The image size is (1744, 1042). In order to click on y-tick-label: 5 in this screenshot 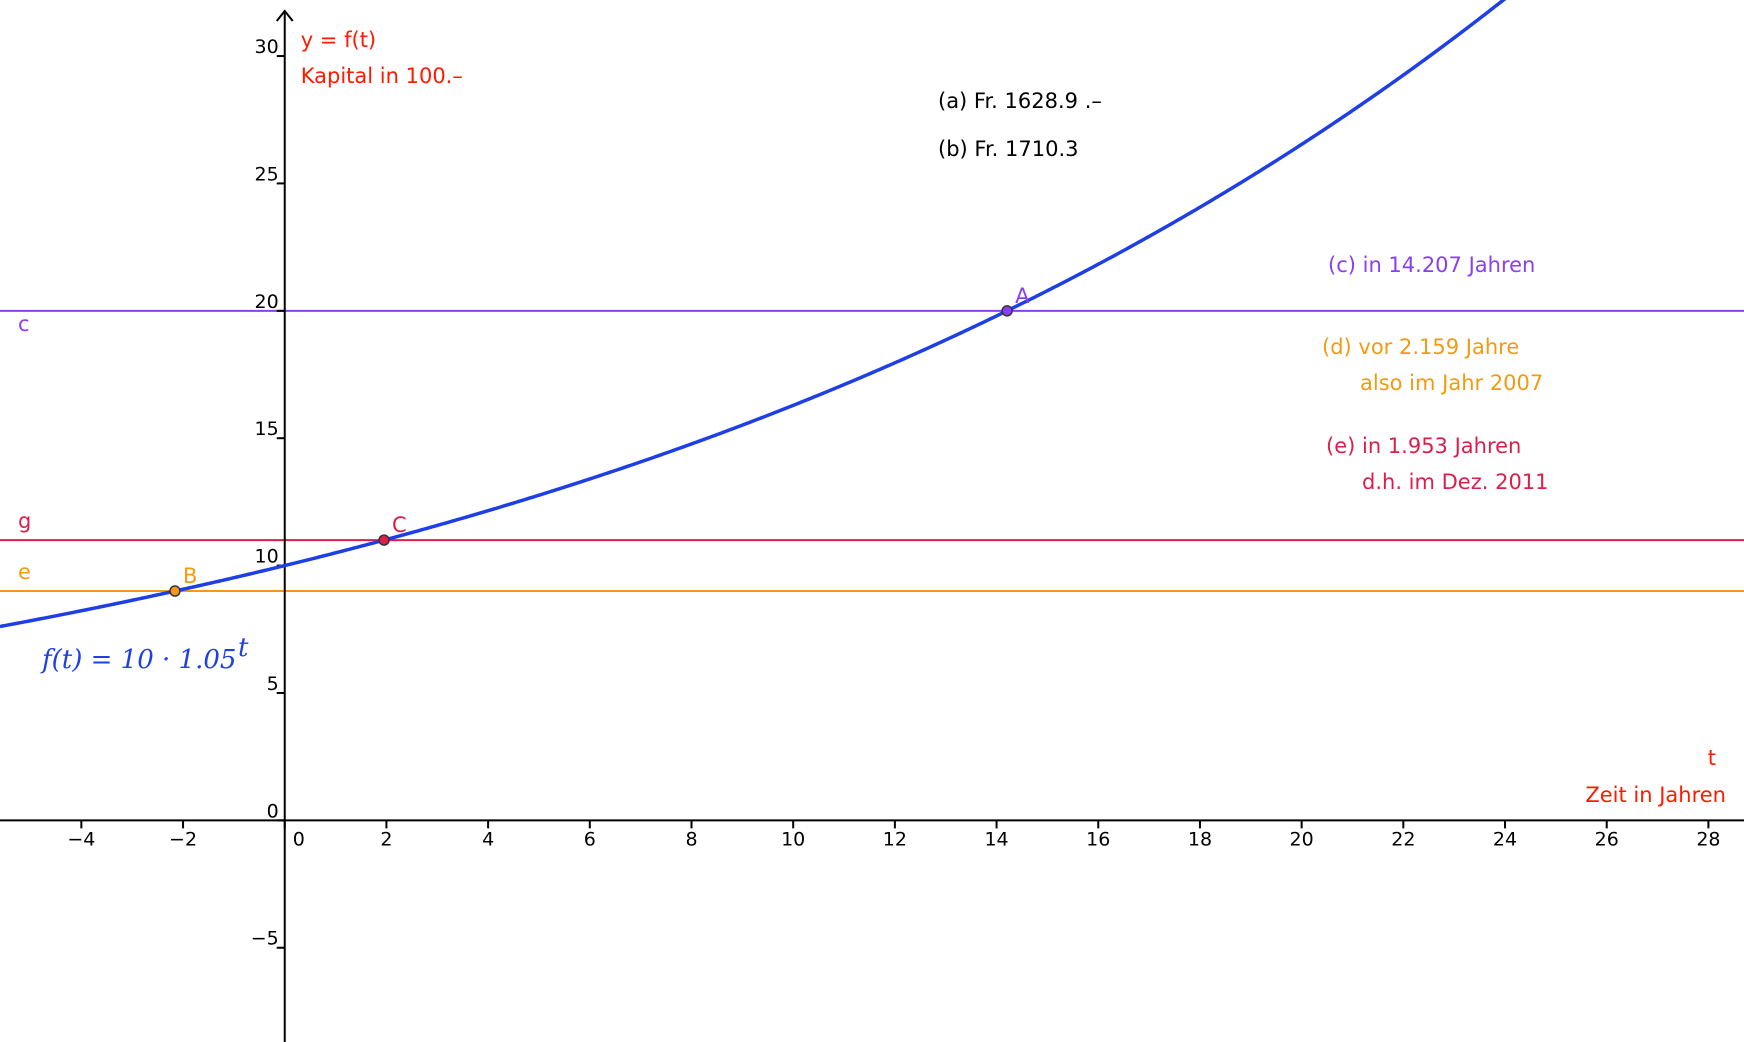, I will do `click(273, 684)`.